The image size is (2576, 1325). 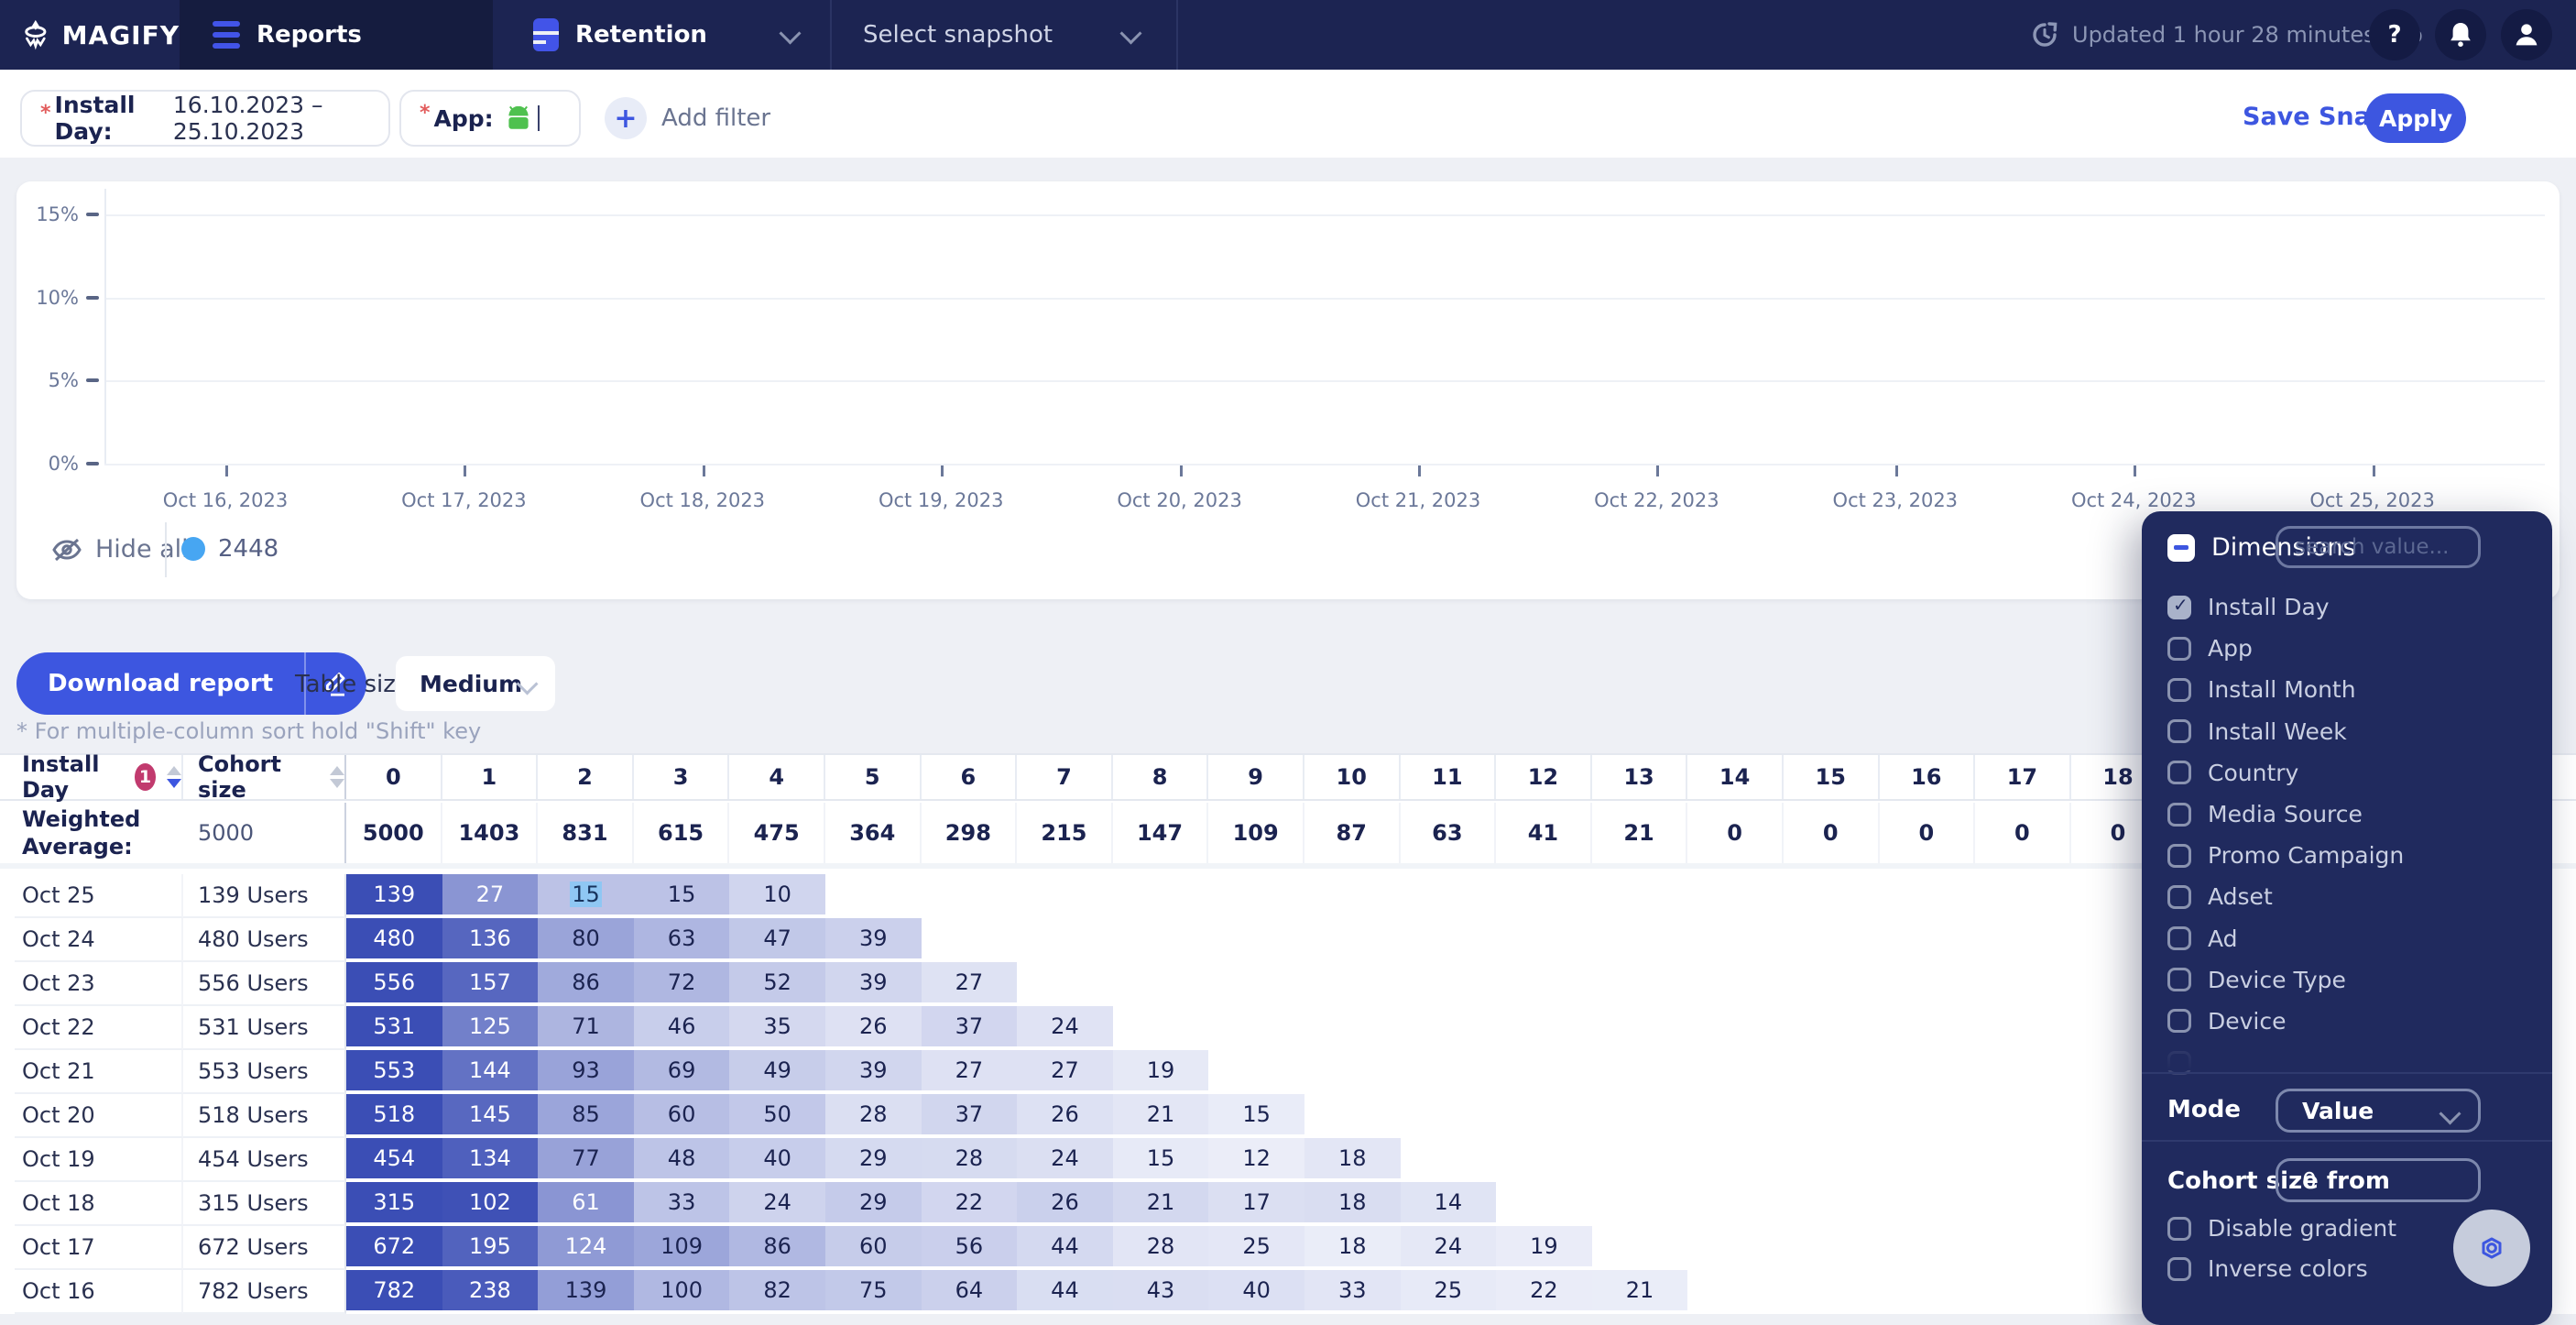 I want to click on cohort-size-input, so click(x=2378, y=1180).